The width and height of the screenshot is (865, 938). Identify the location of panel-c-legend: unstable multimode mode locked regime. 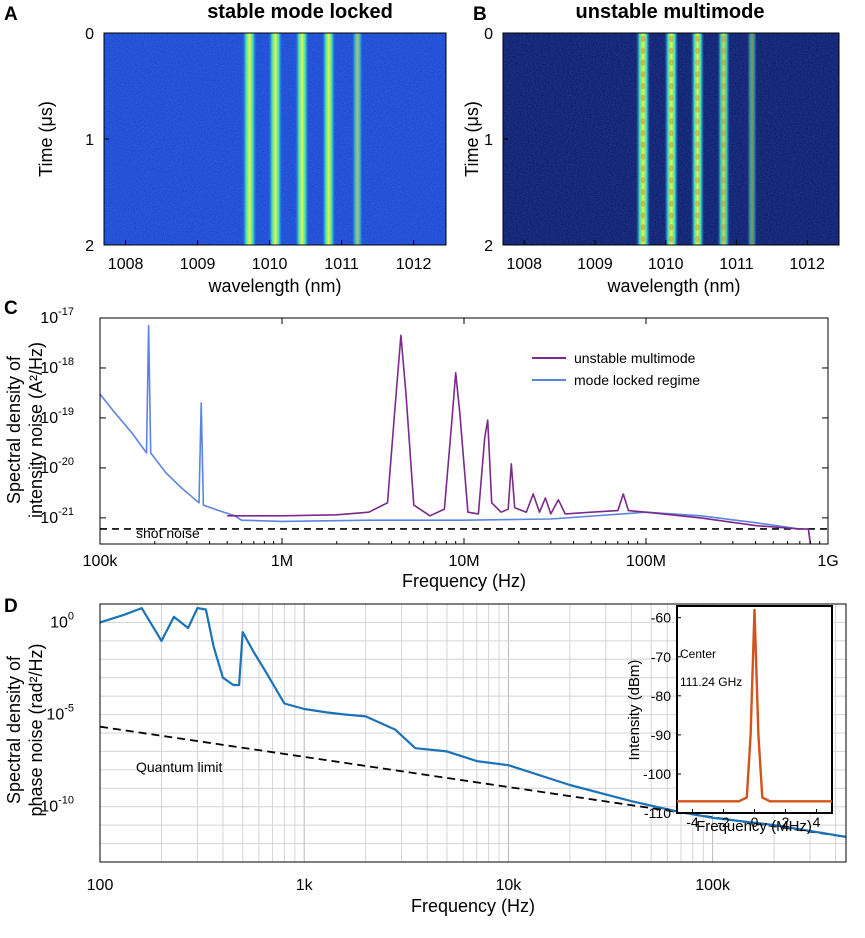
(616, 369).